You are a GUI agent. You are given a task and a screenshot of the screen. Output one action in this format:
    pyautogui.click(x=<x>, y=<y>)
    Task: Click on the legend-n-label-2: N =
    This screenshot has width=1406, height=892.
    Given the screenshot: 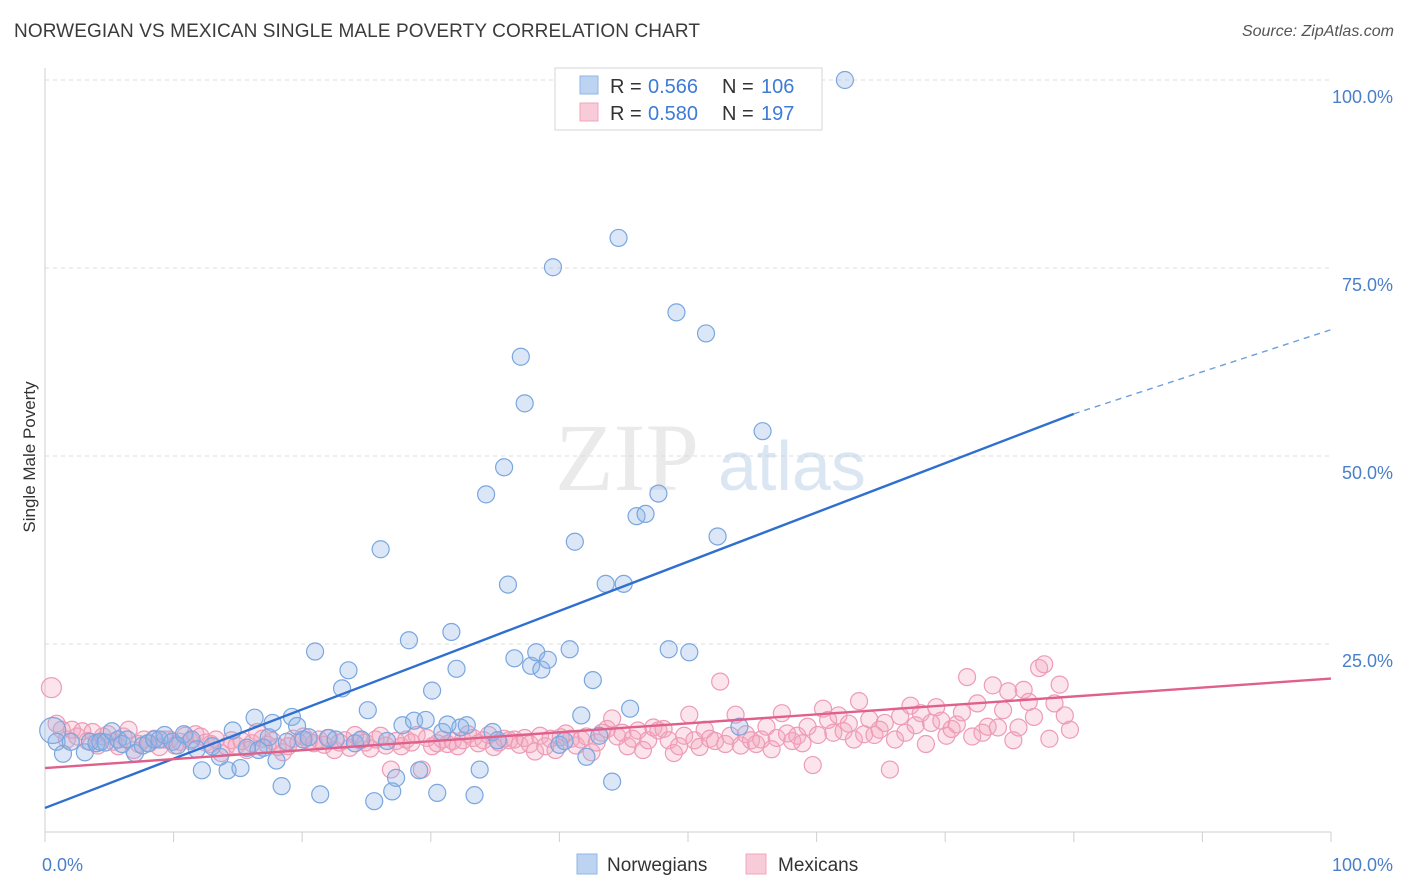 What is the action you would take?
    pyautogui.click(x=738, y=114)
    